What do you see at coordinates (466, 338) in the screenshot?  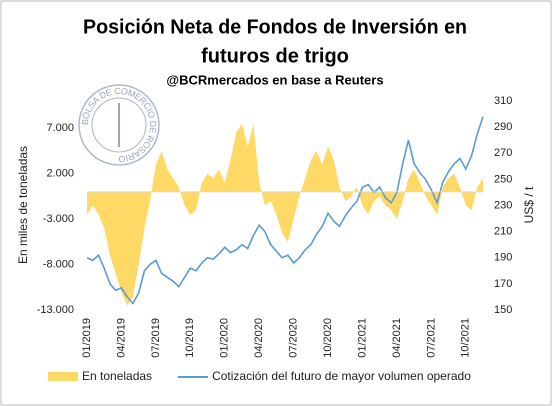 I see `x-tick-label: 10/2021` at bounding box center [466, 338].